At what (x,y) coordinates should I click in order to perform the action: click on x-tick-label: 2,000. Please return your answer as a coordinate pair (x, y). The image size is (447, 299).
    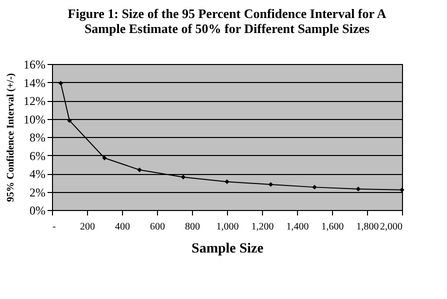
    Looking at the image, I should click on (391, 227).